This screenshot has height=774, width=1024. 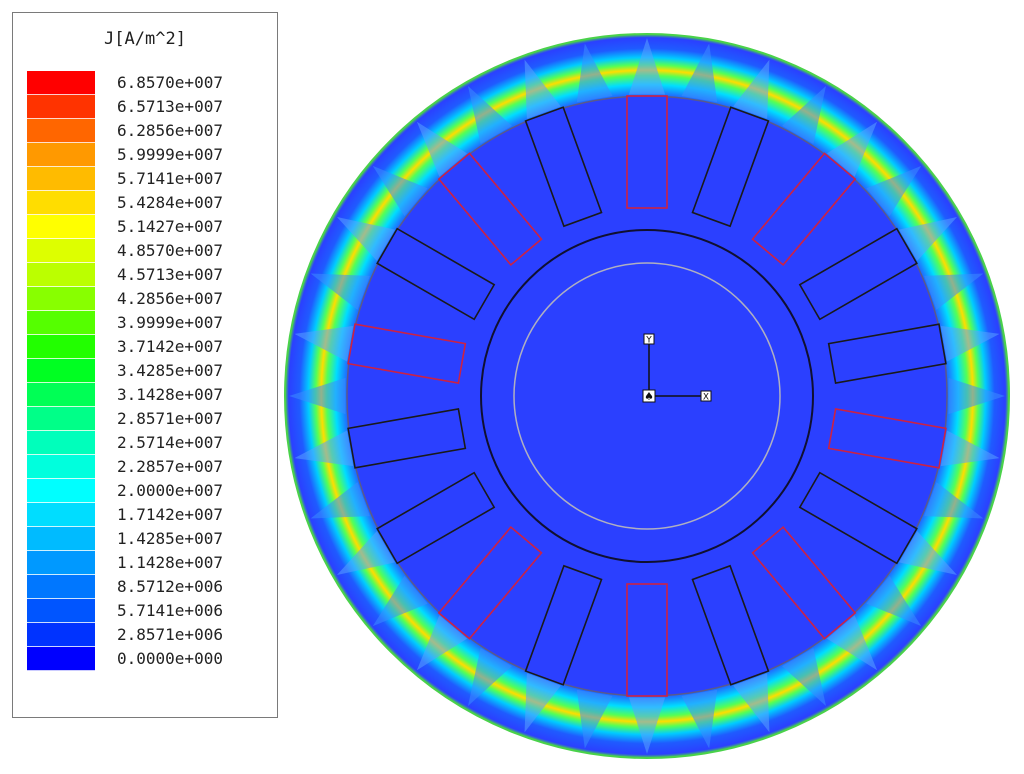 What do you see at coordinates (170, 634) in the screenshot?
I see `legend-label: 2.8571e+006` at bounding box center [170, 634].